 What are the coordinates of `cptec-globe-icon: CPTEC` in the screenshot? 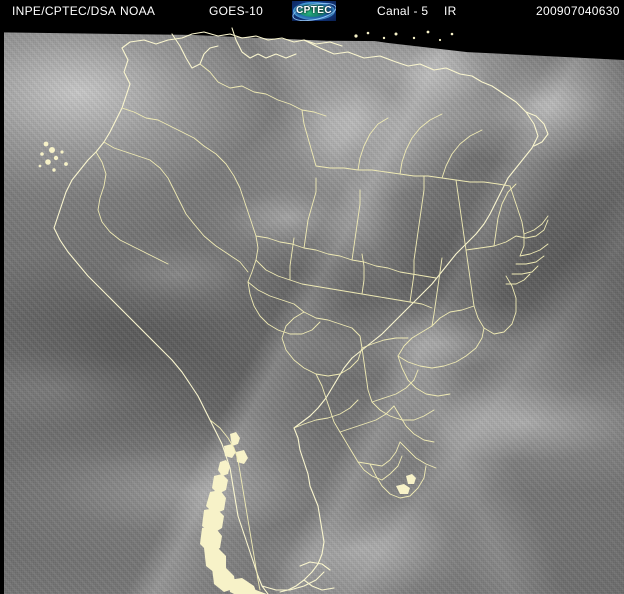 It's located at (314, 11).